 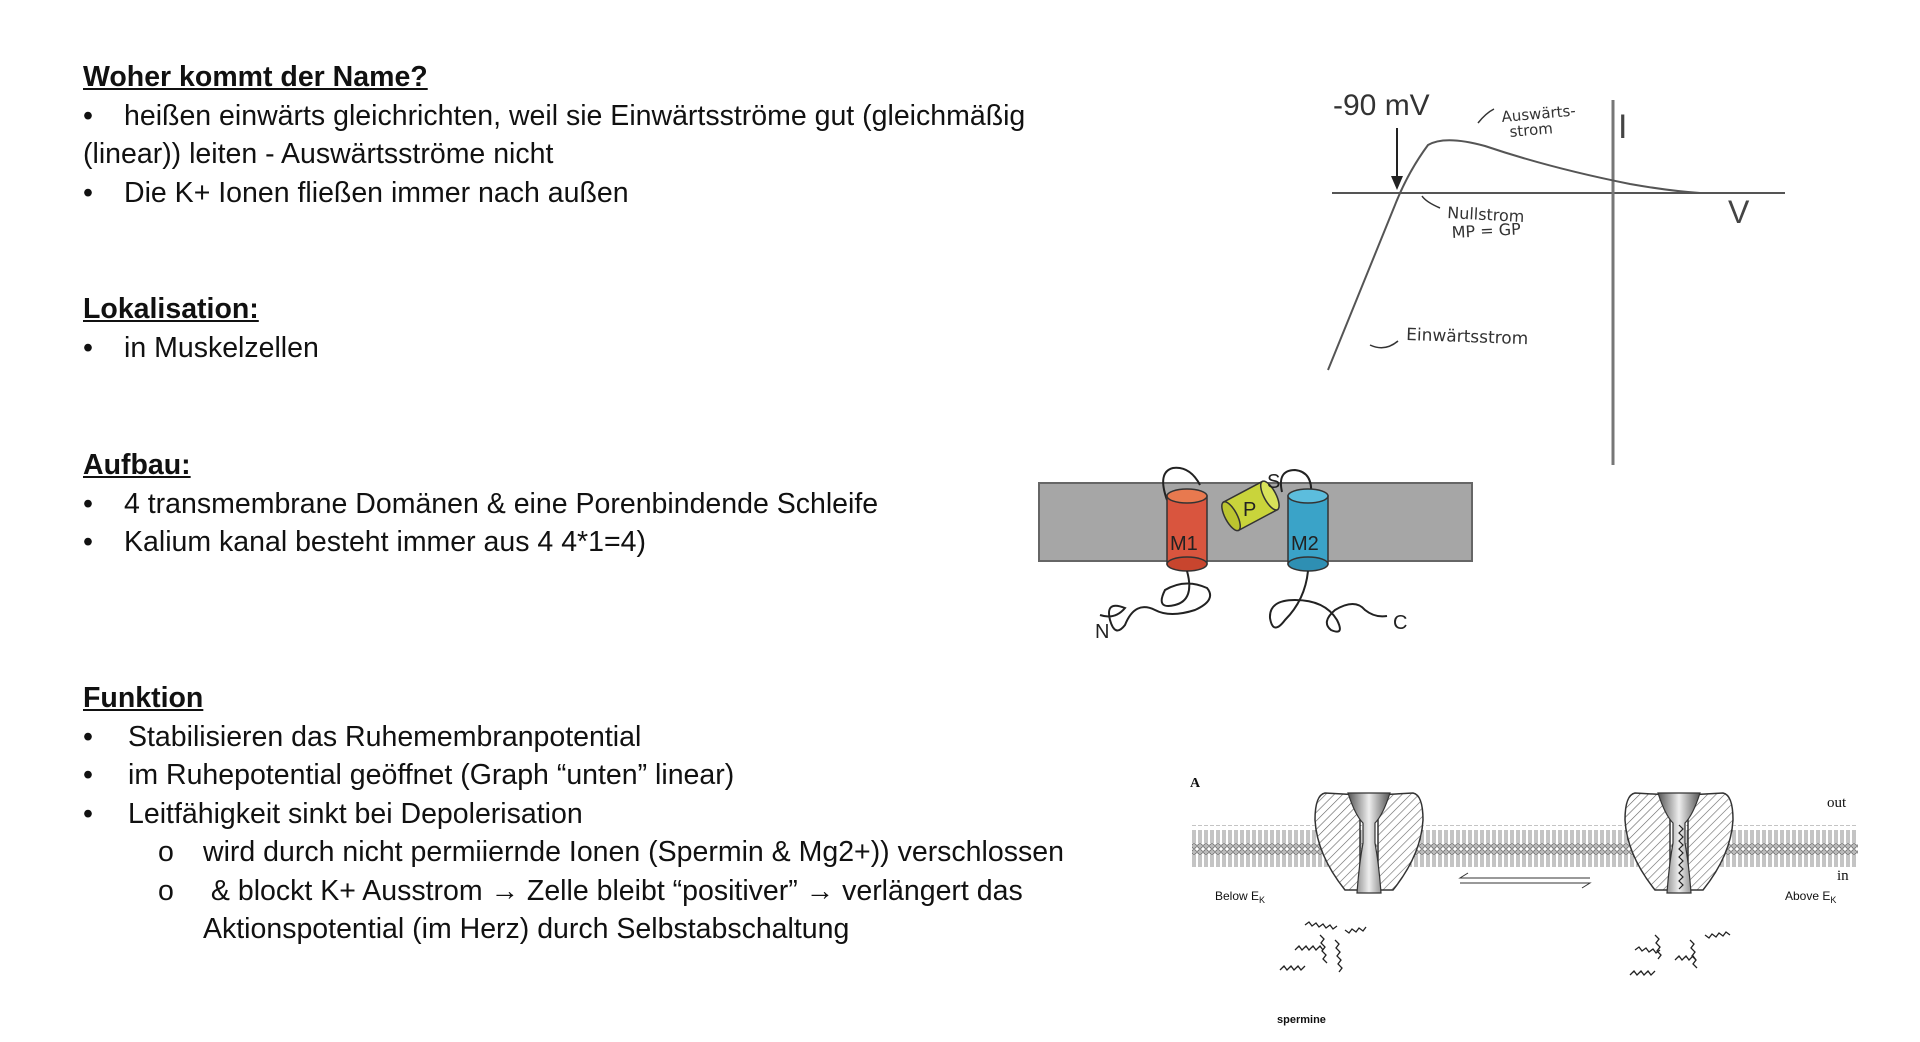 I want to click on free-spermine-left, so click(x=1323, y=947).